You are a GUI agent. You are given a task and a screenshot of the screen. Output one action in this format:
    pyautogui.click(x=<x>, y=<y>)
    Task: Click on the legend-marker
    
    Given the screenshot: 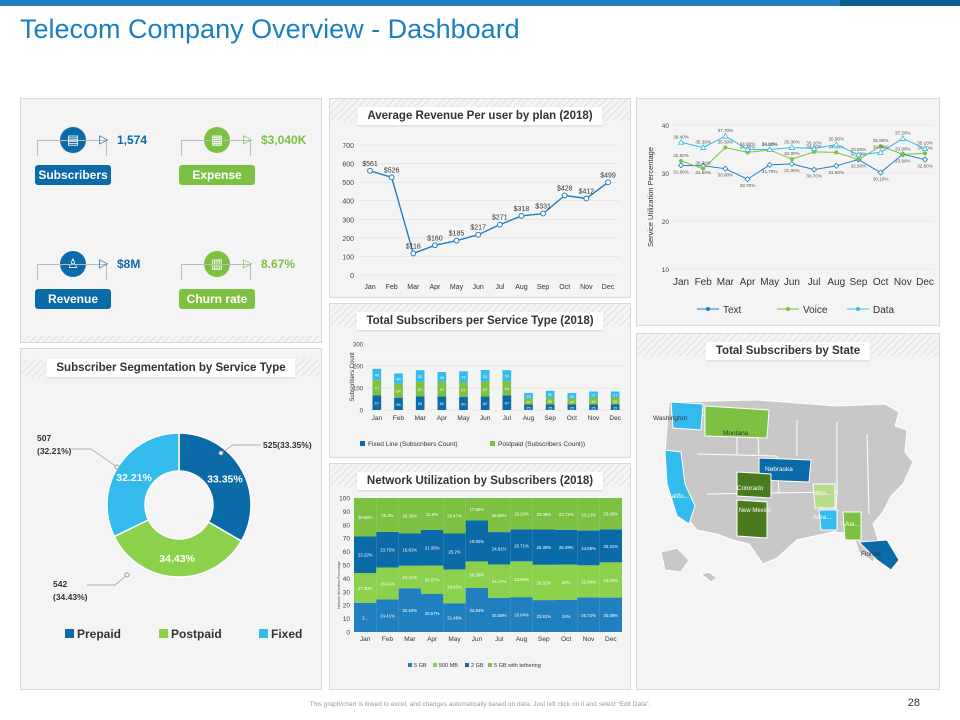 What is the action you would take?
    pyautogui.click(x=858, y=309)
    